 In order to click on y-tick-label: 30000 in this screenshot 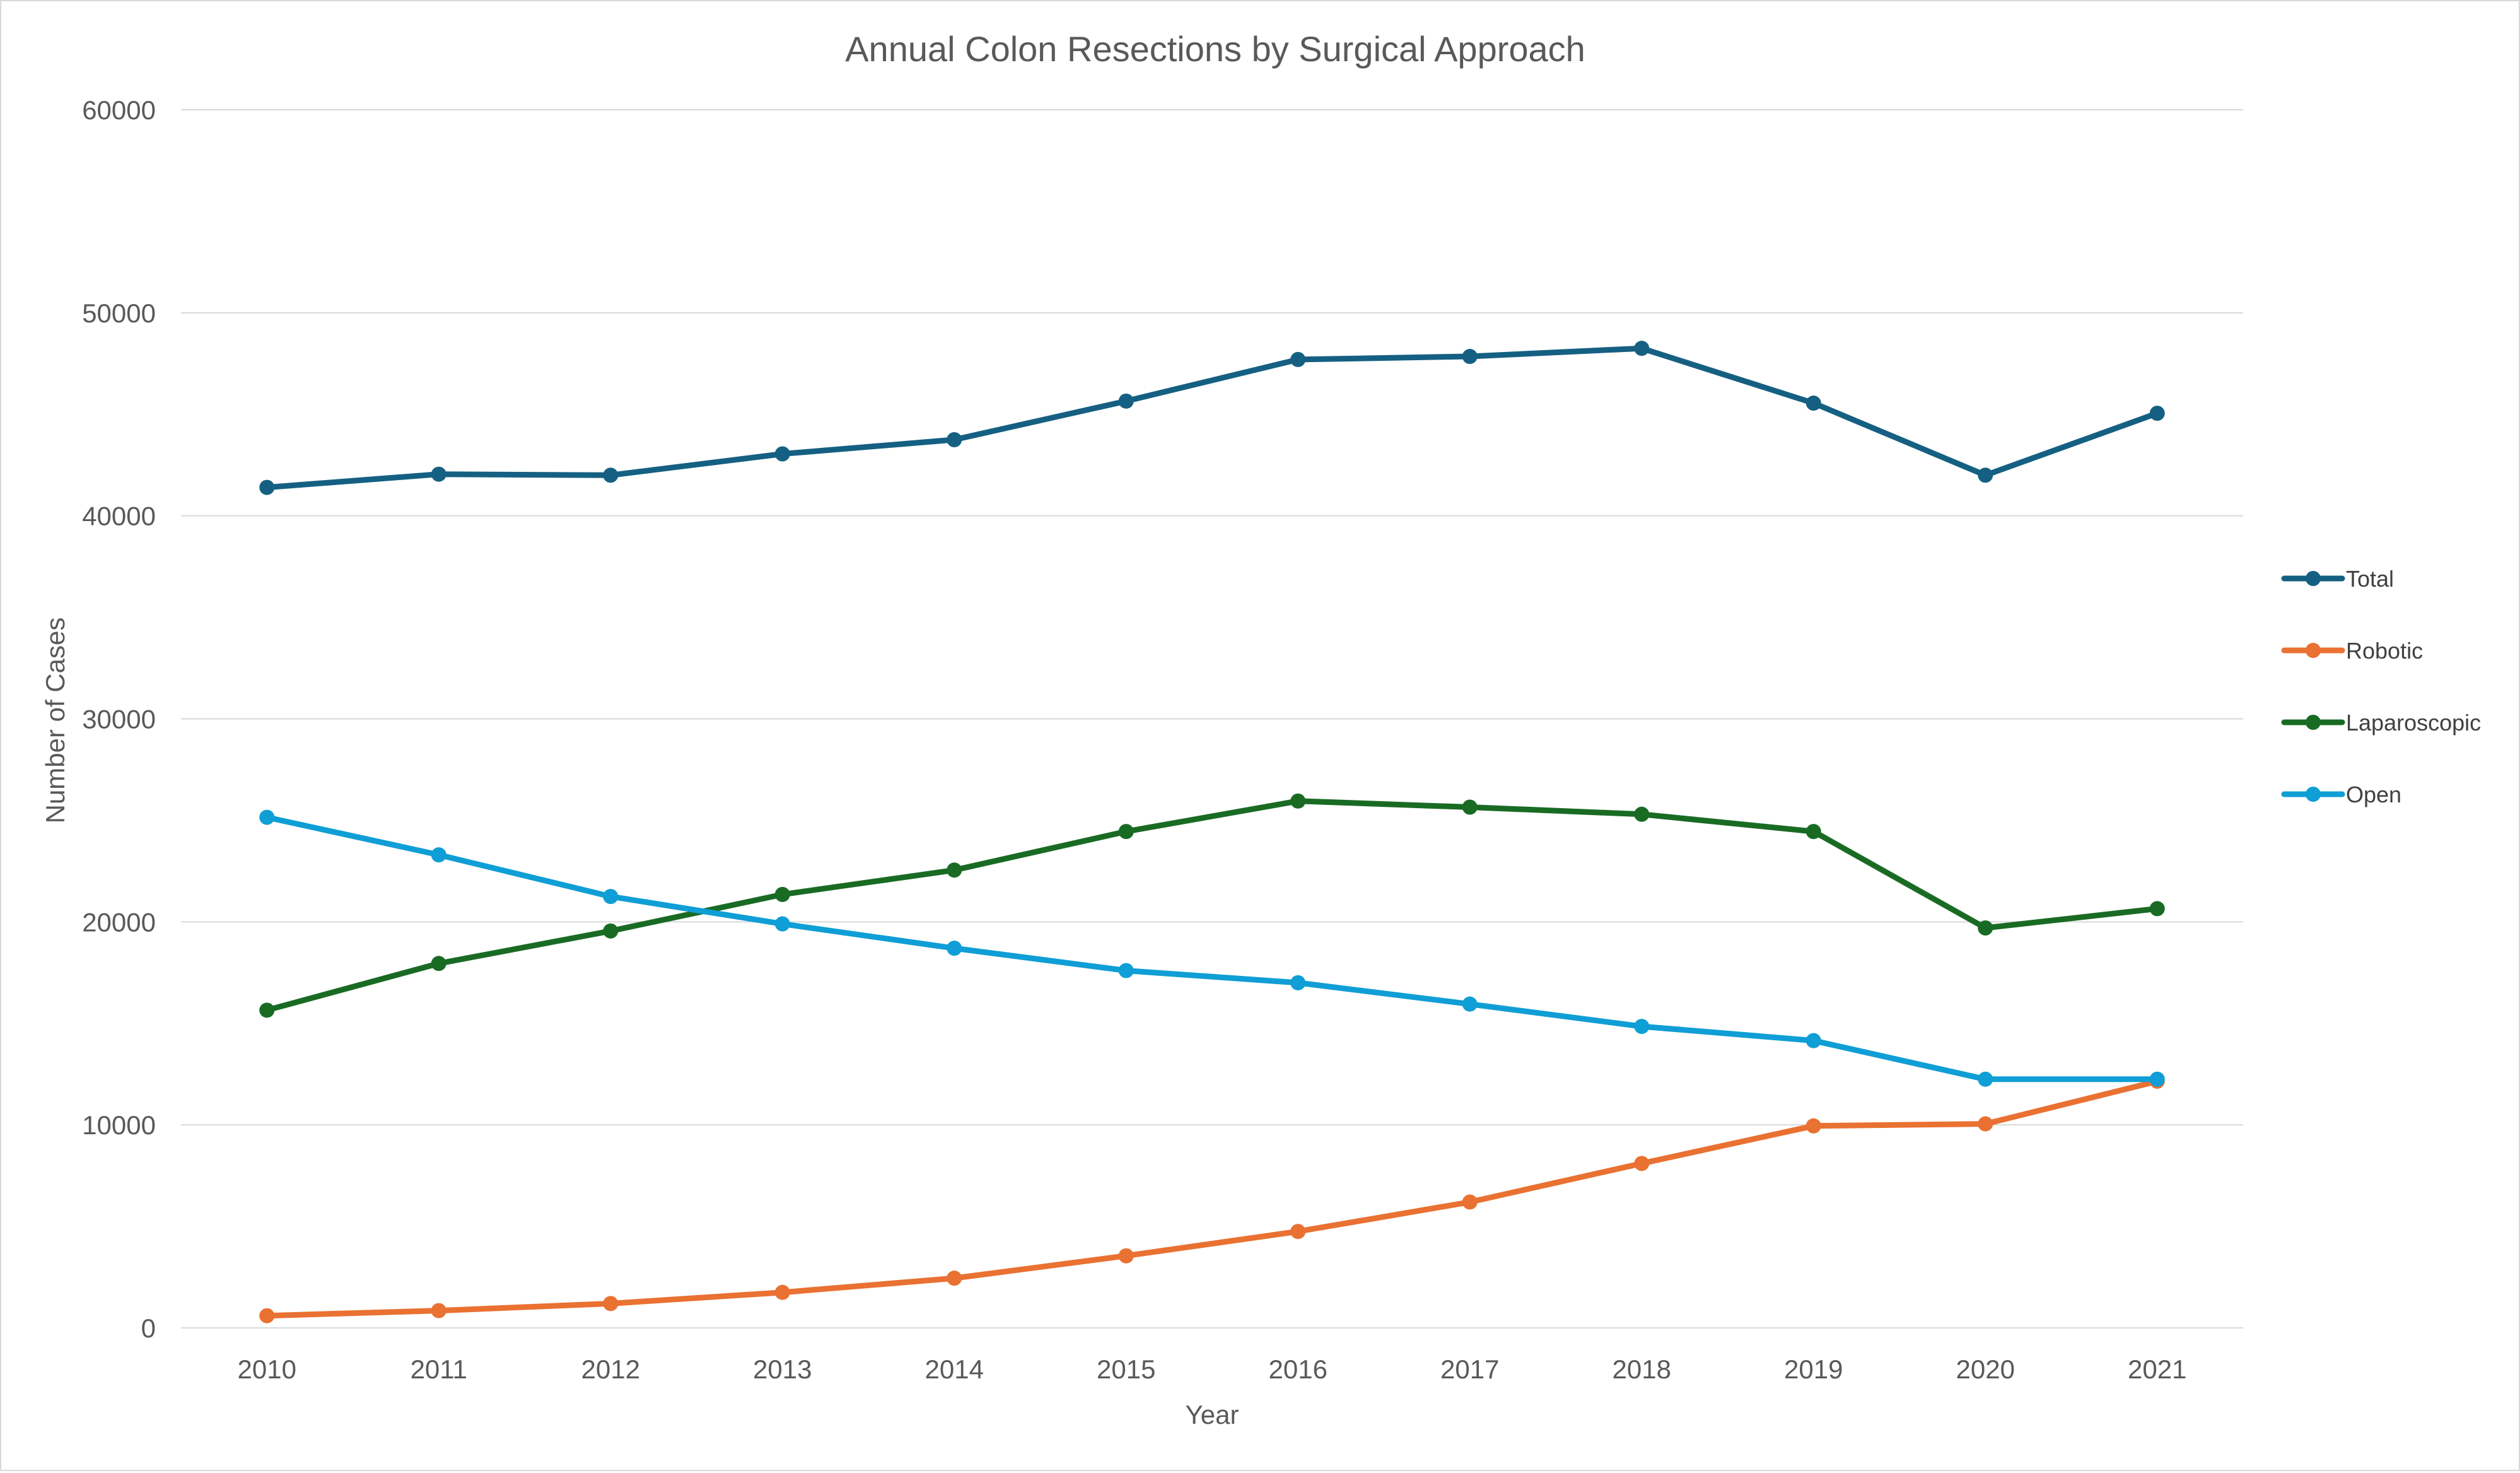, I will do `click(119, 719)`.